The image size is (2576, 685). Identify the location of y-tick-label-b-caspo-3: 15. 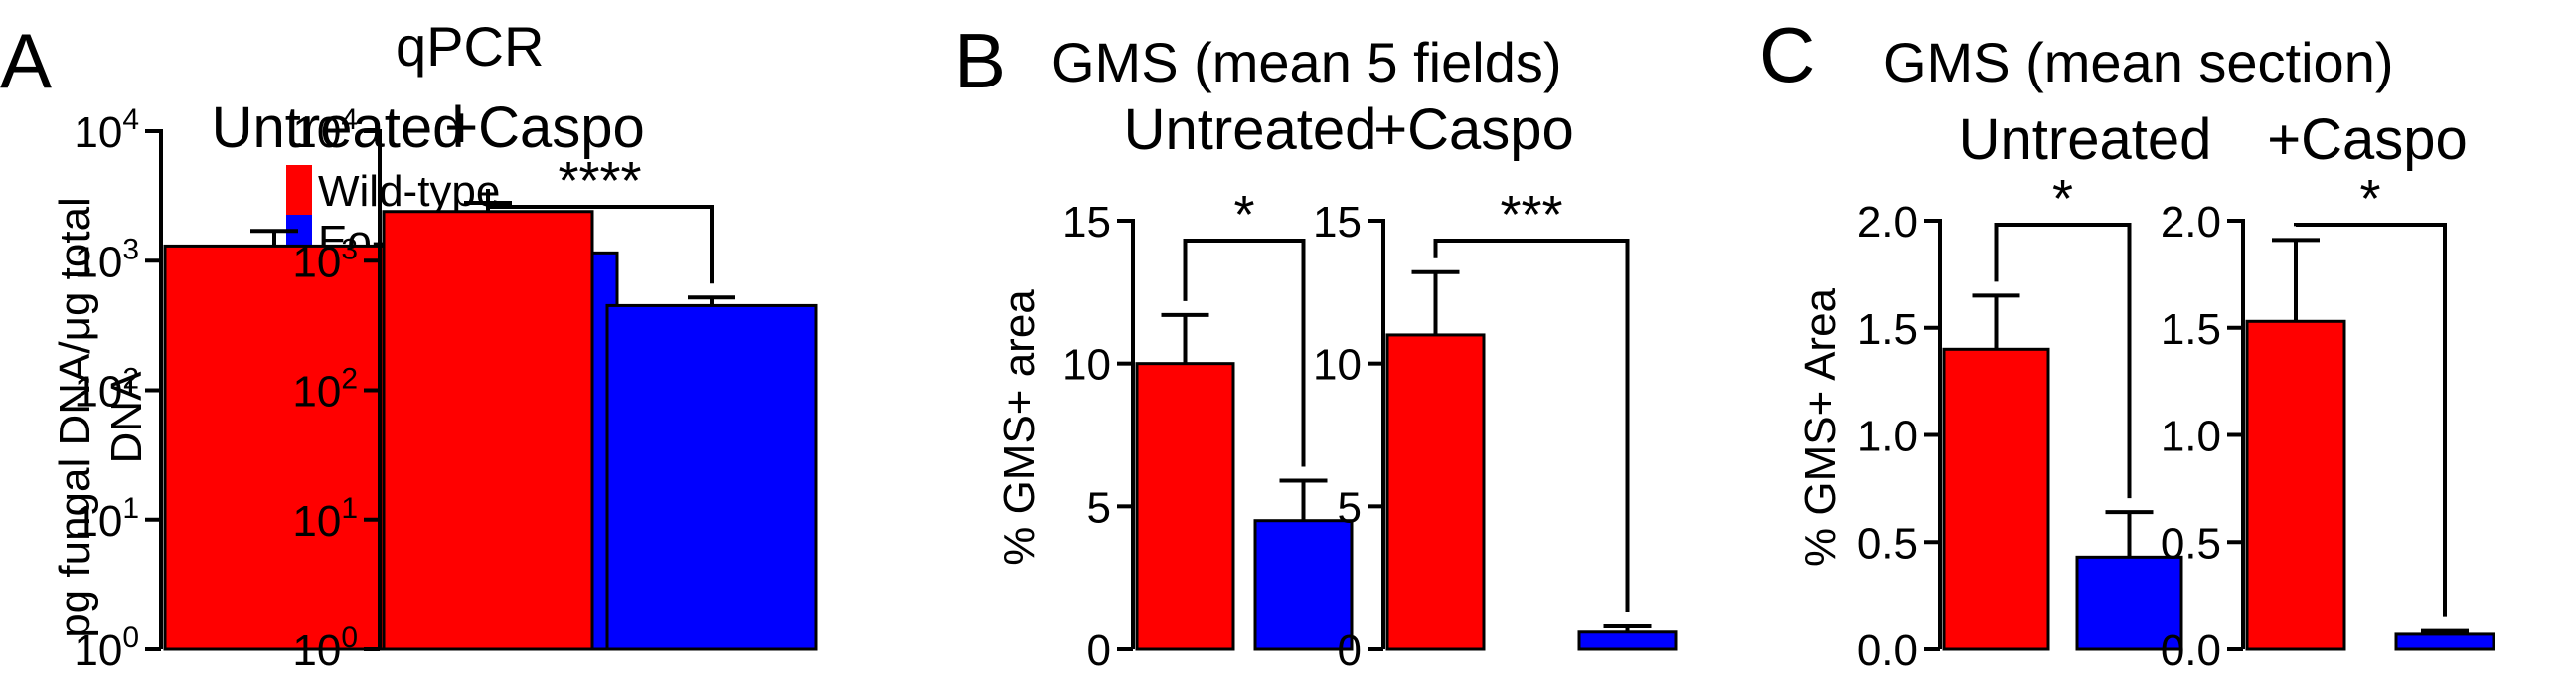
(1337, 222).